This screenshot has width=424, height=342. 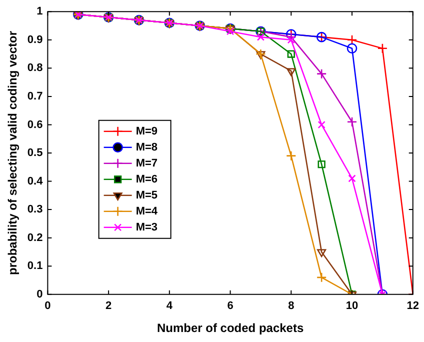 What do you see at coordinates (147, 179) in the screenshot?
I see `legend-label: M=6` at bounding box center [147, 179].